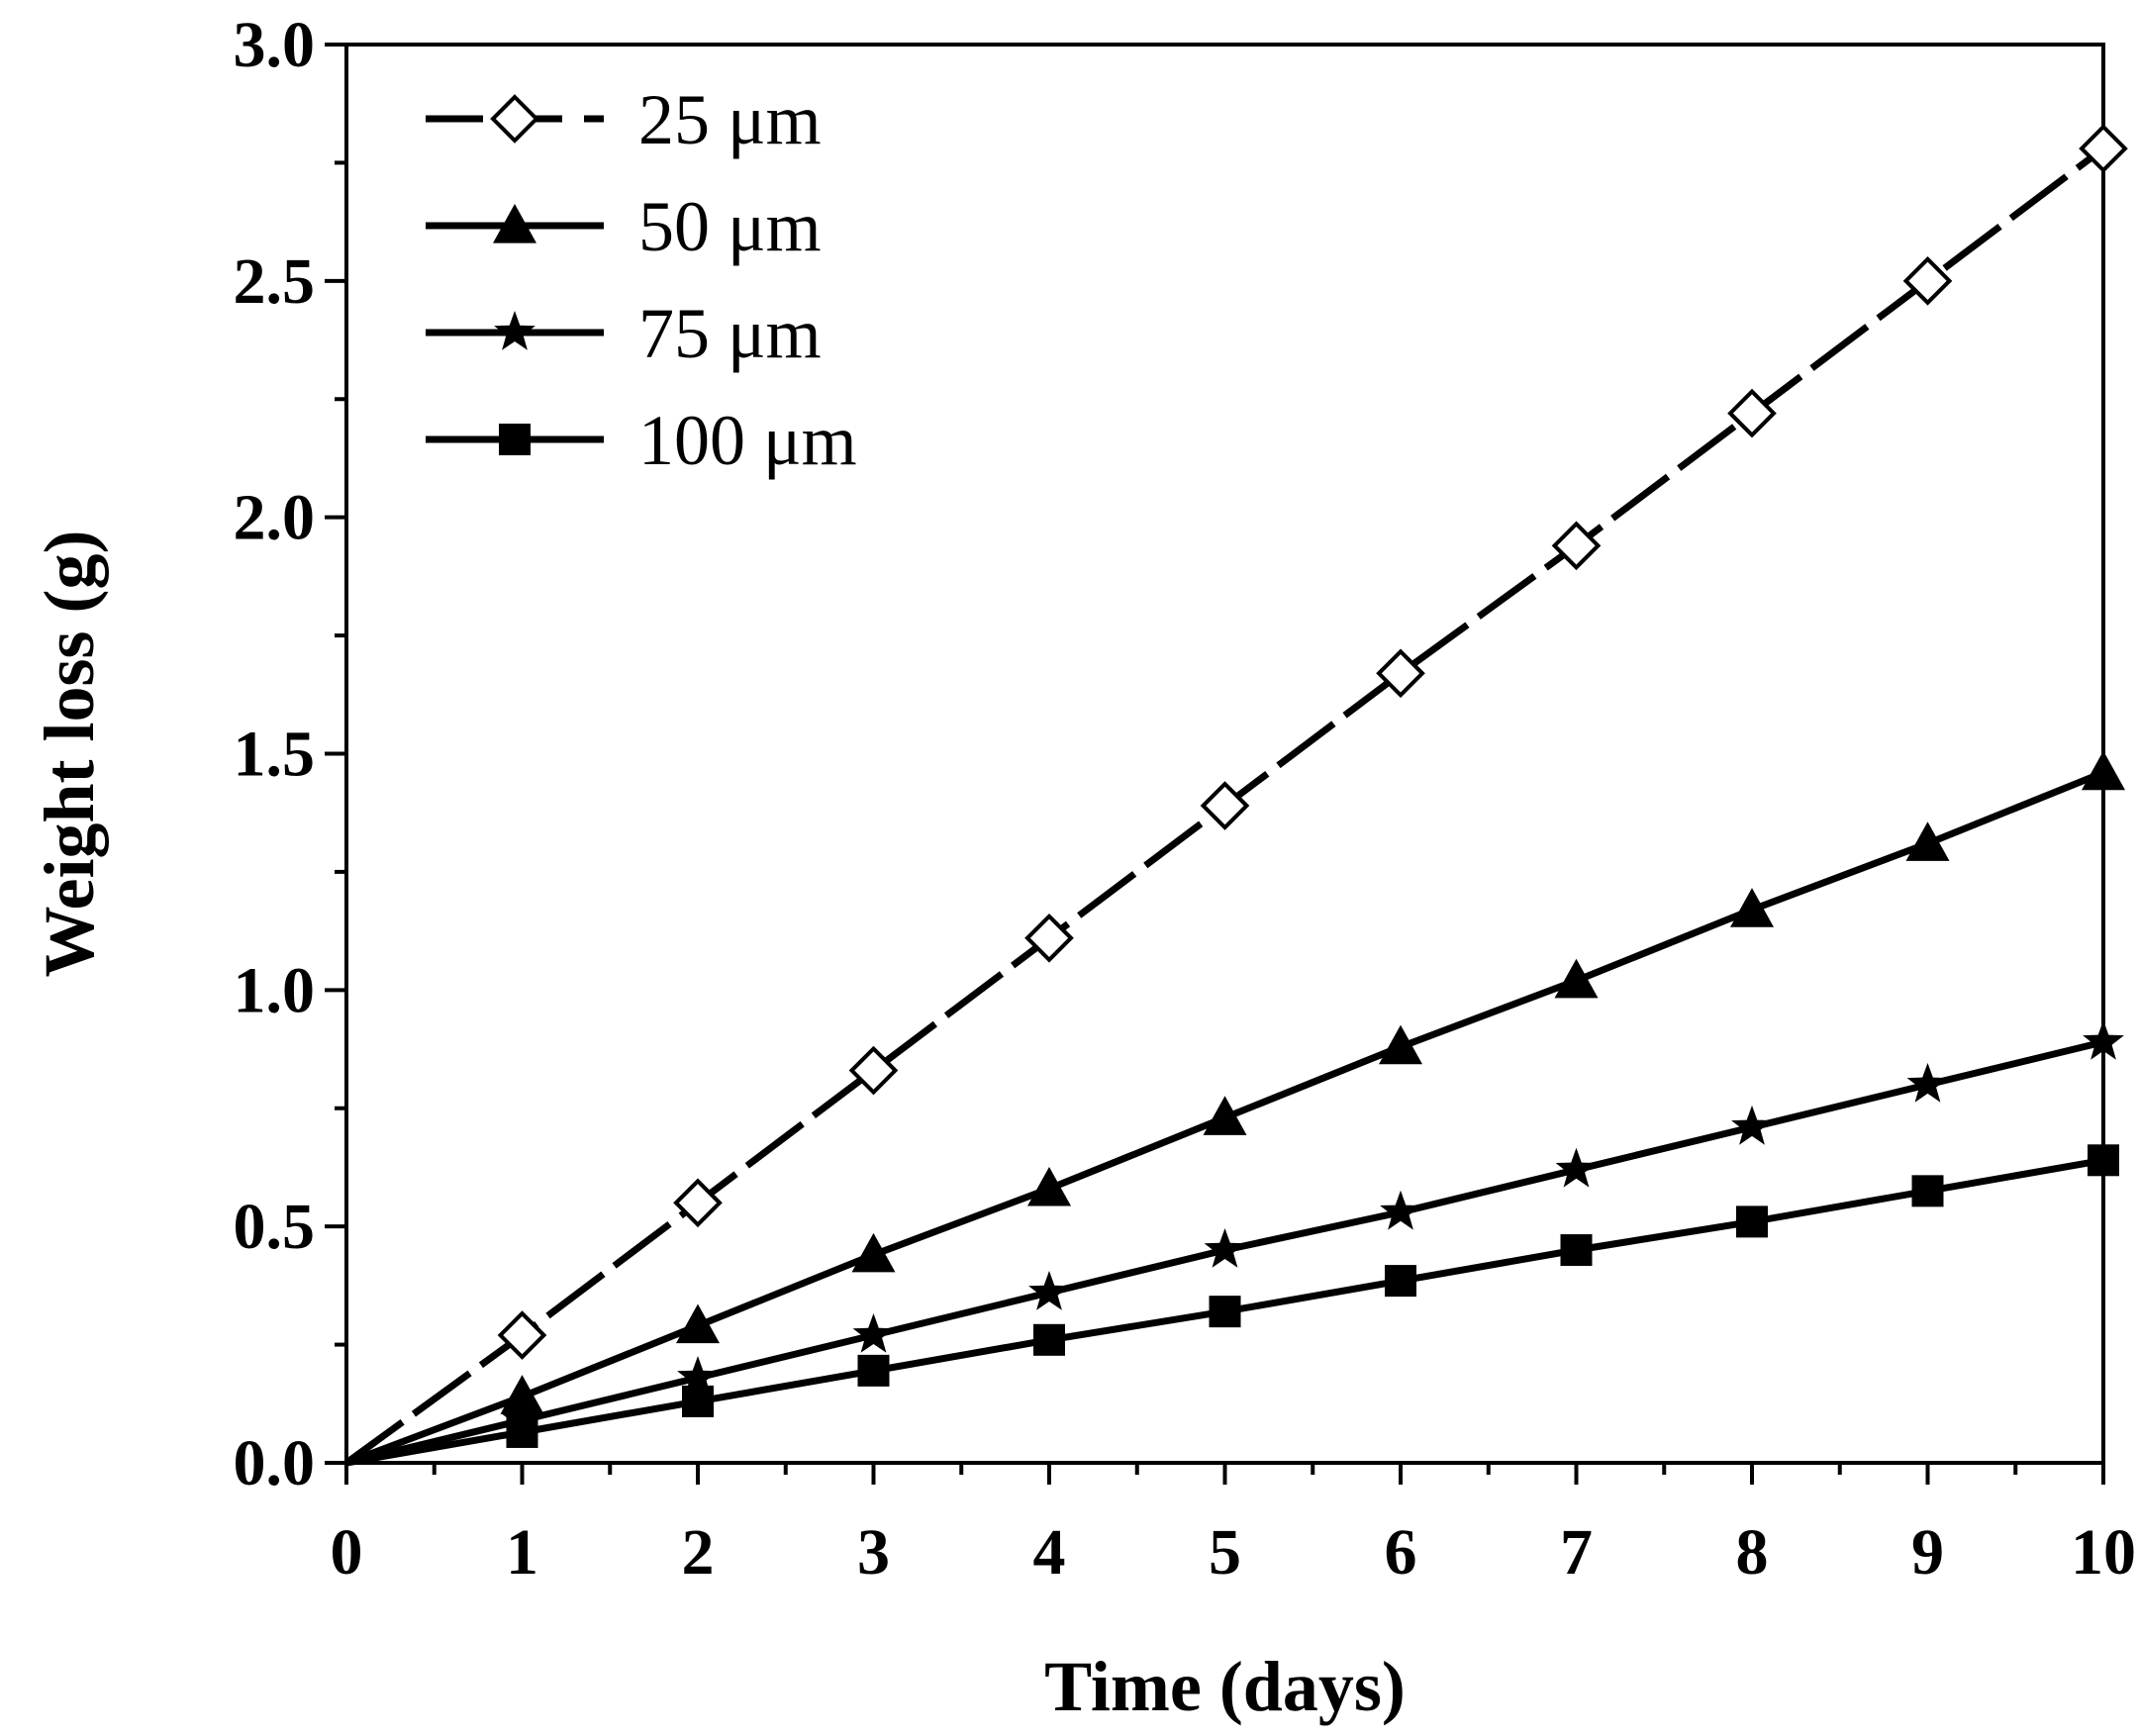 The height and width of the screenshot is (1736, 2139). What do you see at coordinates (1401, 1552) in the screenshot?
I see `x-tick-label: 6` at bounding box center [1401, 1552].